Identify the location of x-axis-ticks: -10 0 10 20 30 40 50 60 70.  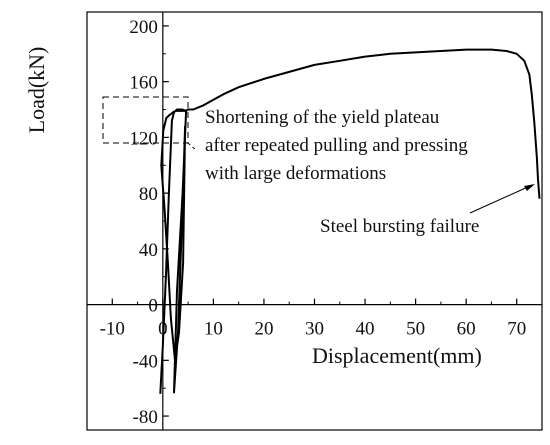
(313, 319).